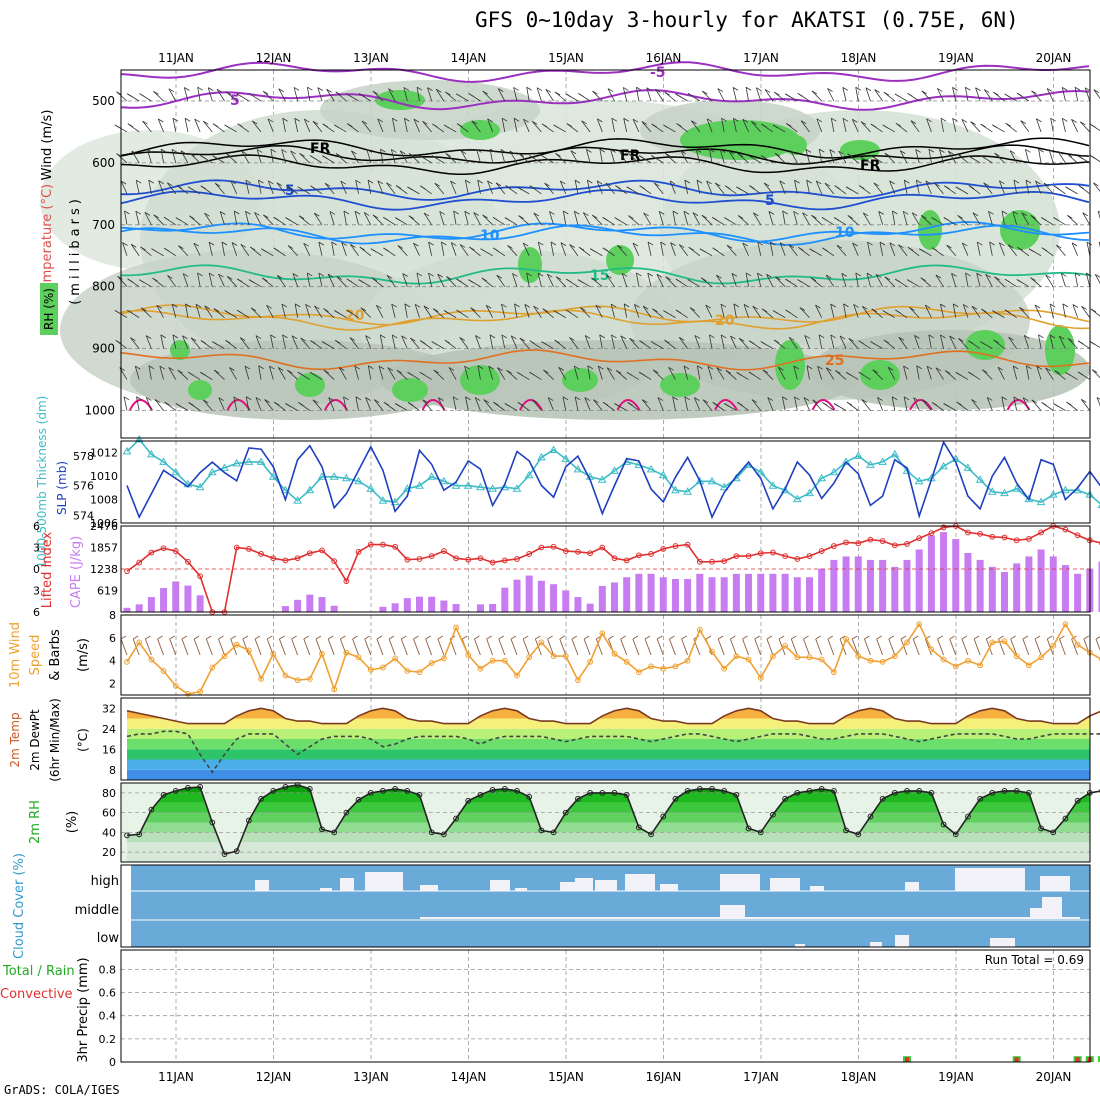 This screenshot has height=1104, width=1100. What do you see at coordinates (55, 655) in the screenshot?
I see `wind-axis-label-3: & Barbs` at bounding box center [55, 655].